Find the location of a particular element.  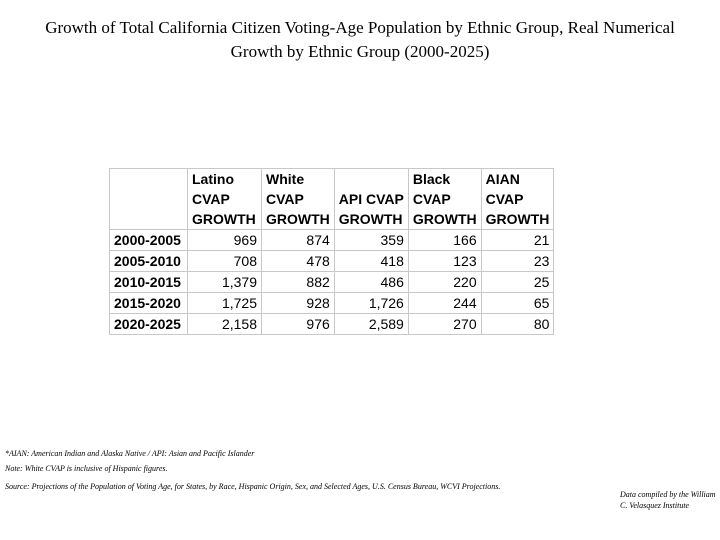

table-row: 2010-2015 1,379 882 486 220 25 is located at coordinates (332, 282).